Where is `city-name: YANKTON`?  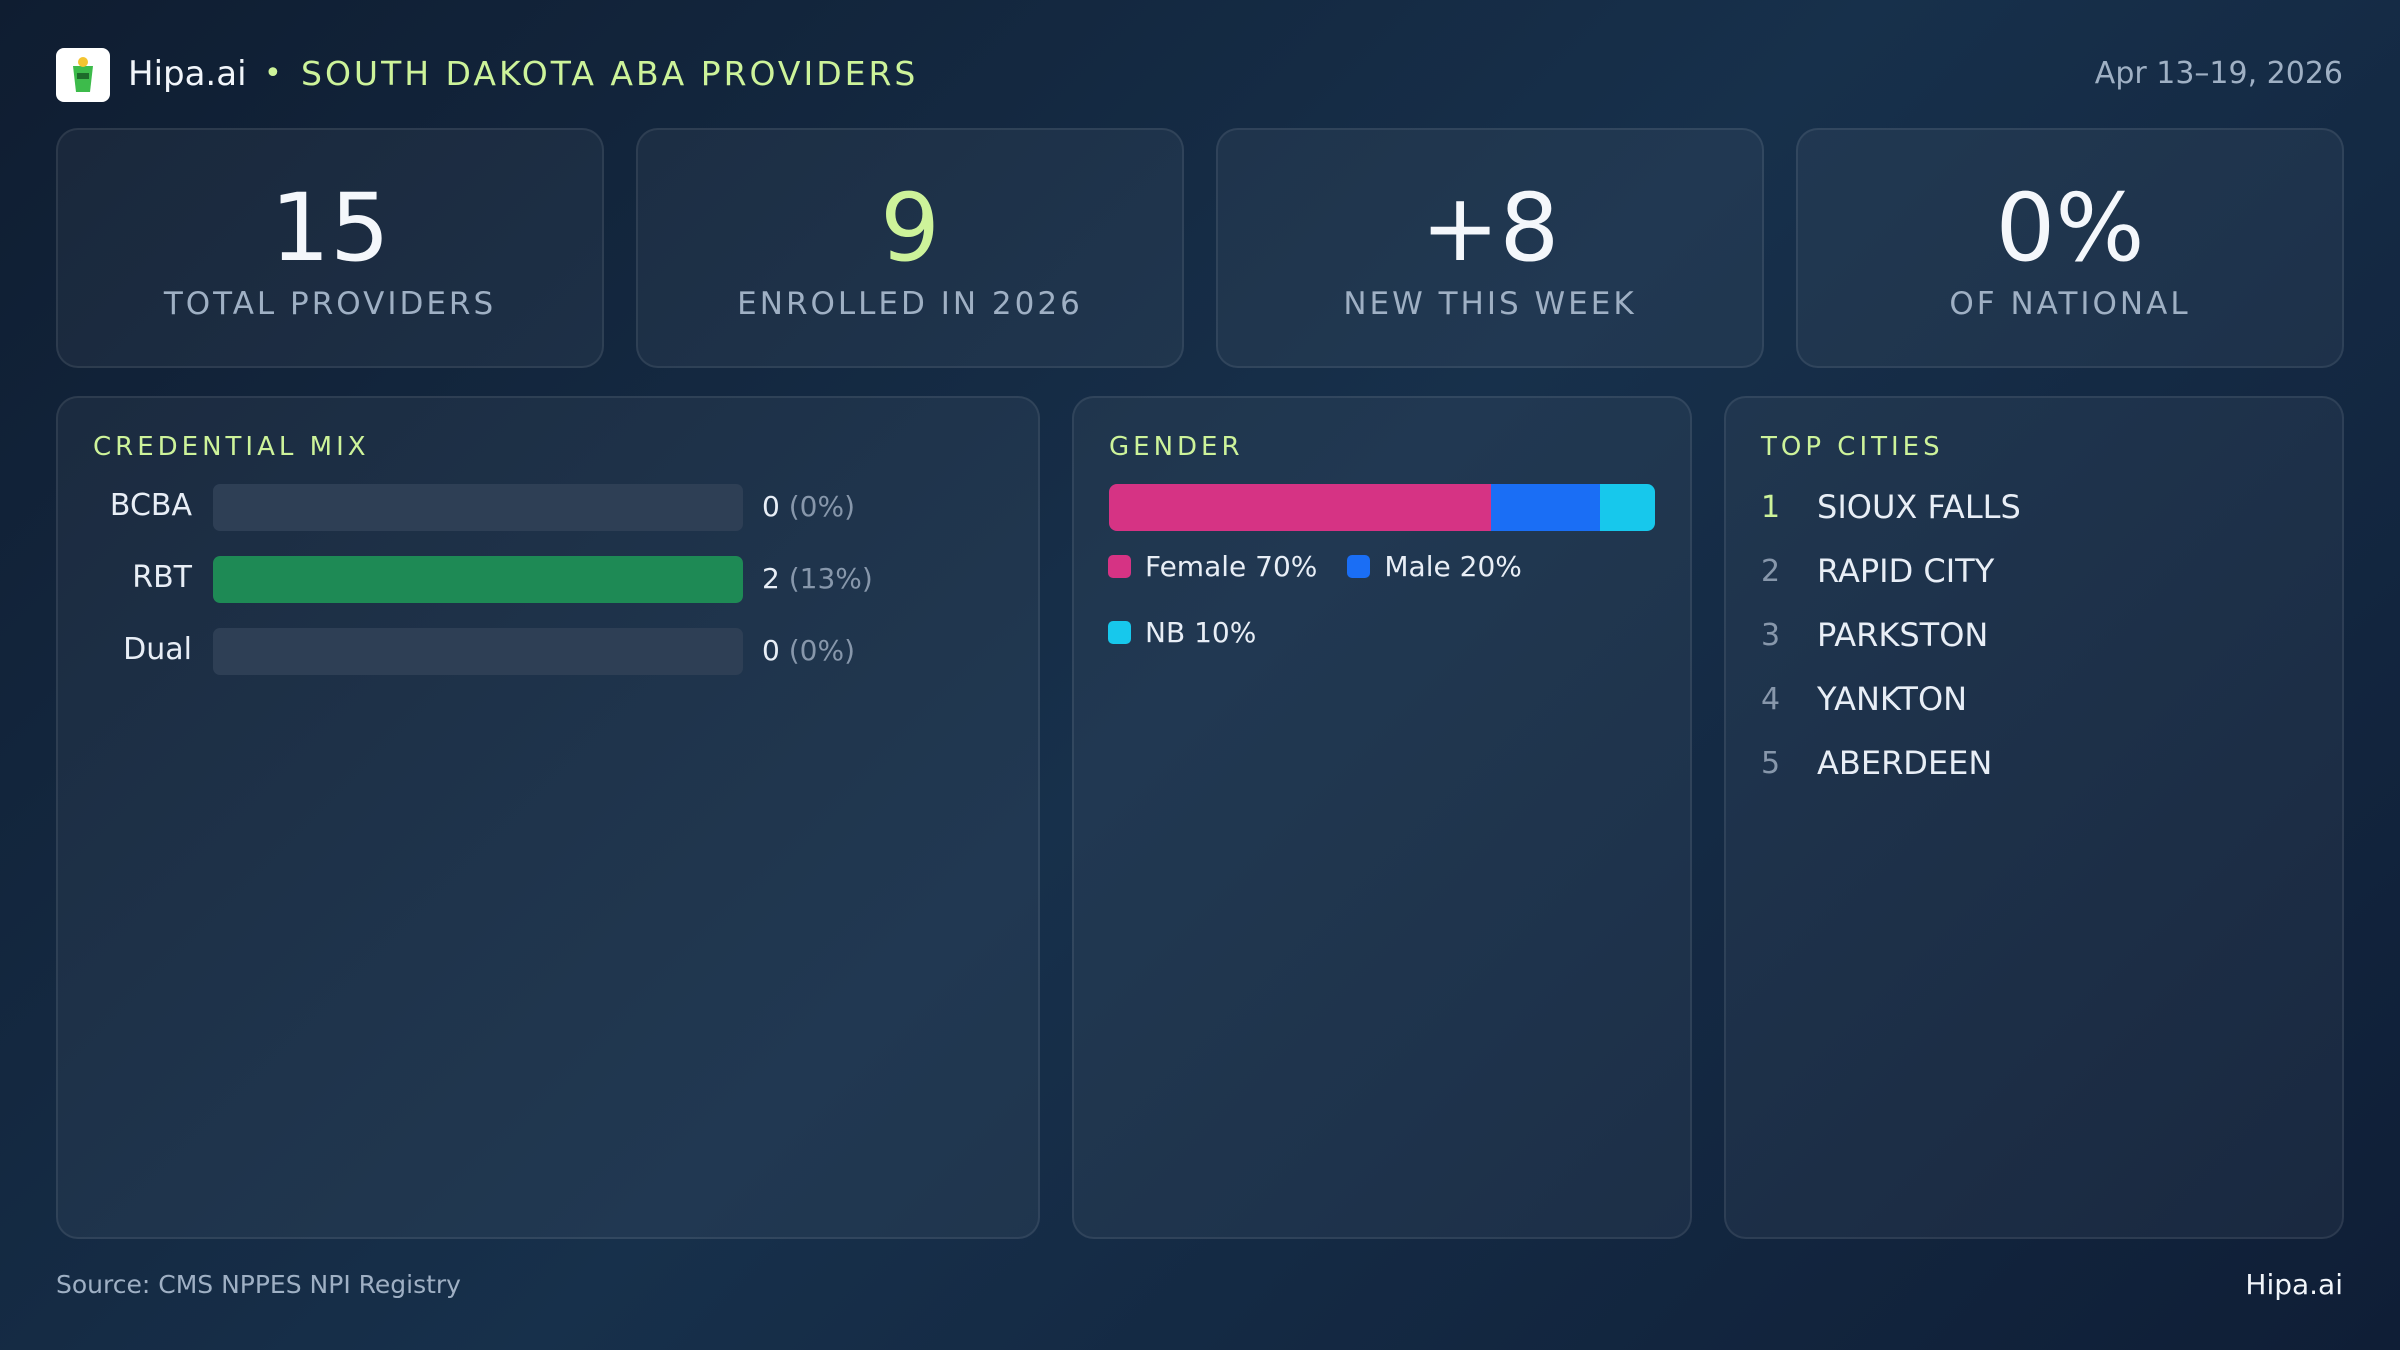 city-name: YANKTON is located at coordinates (1892, 699).